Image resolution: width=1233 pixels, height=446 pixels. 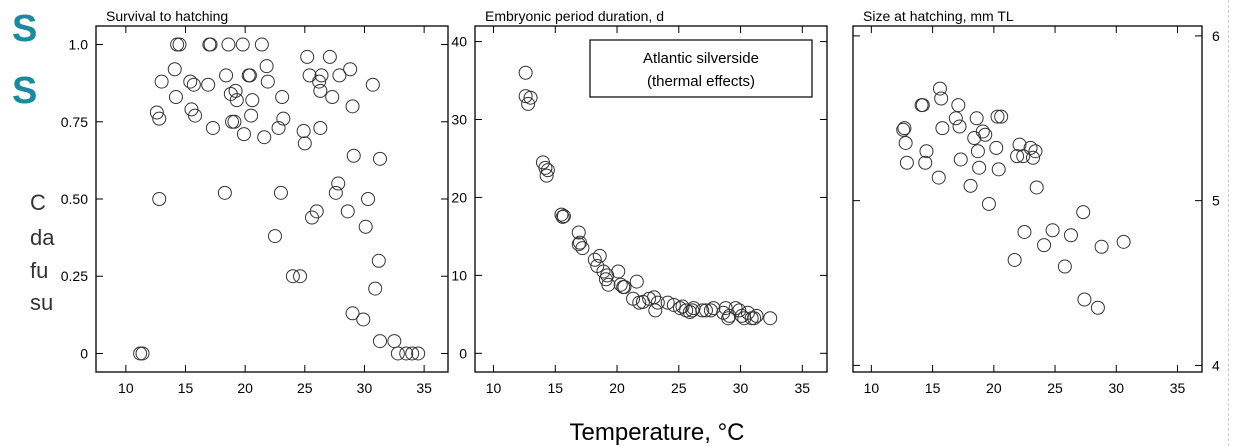 I want to click on panel-title-embryonic-duration: Embryonic period duration, d, so click(x=574, y=16).